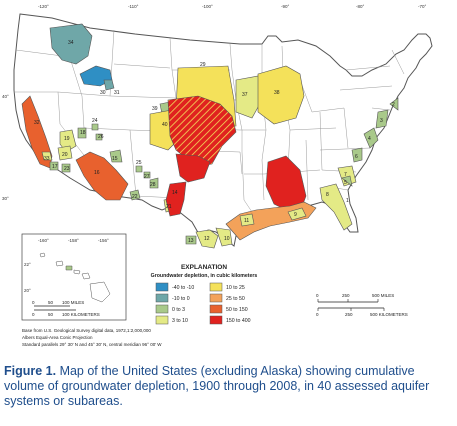  I want to click on aquifer-label: 25, so click(139, 163).